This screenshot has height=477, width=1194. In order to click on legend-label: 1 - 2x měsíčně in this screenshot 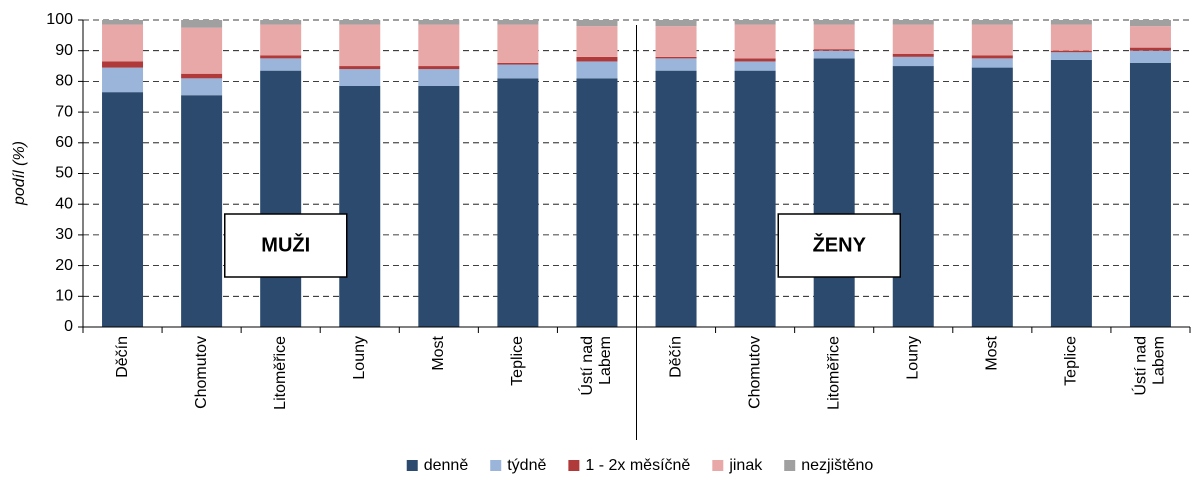, I will do `click(637, 465)`.